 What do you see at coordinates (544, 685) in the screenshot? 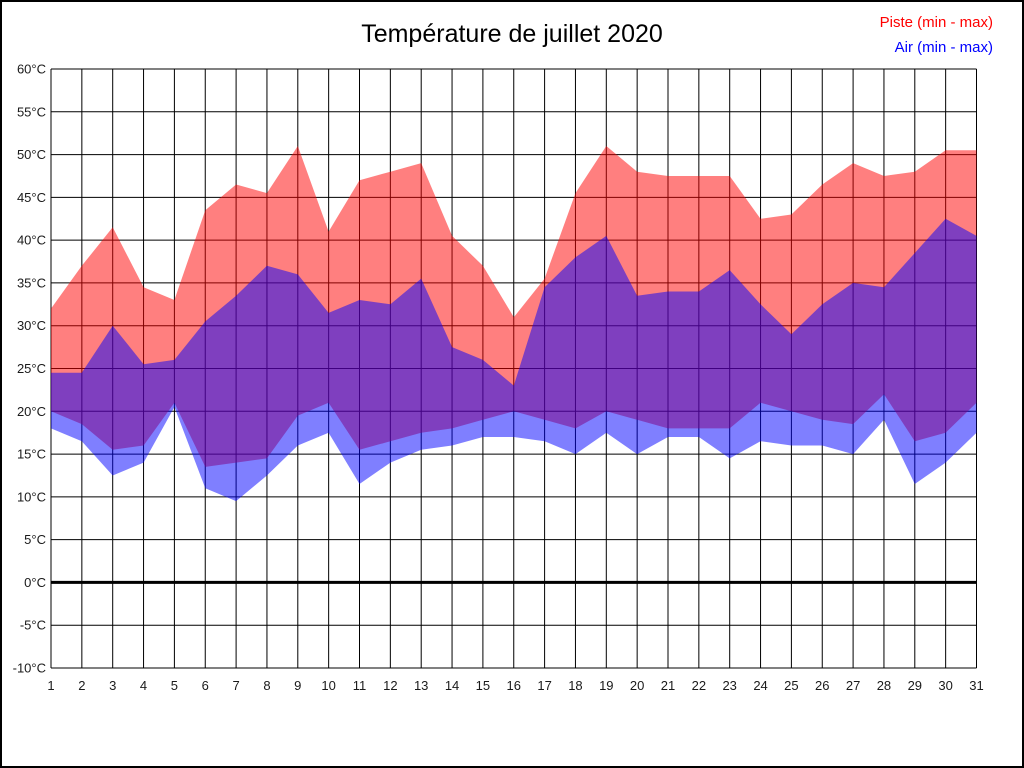
I see `x-tick-label: 17` at bounding box center [544, 685].